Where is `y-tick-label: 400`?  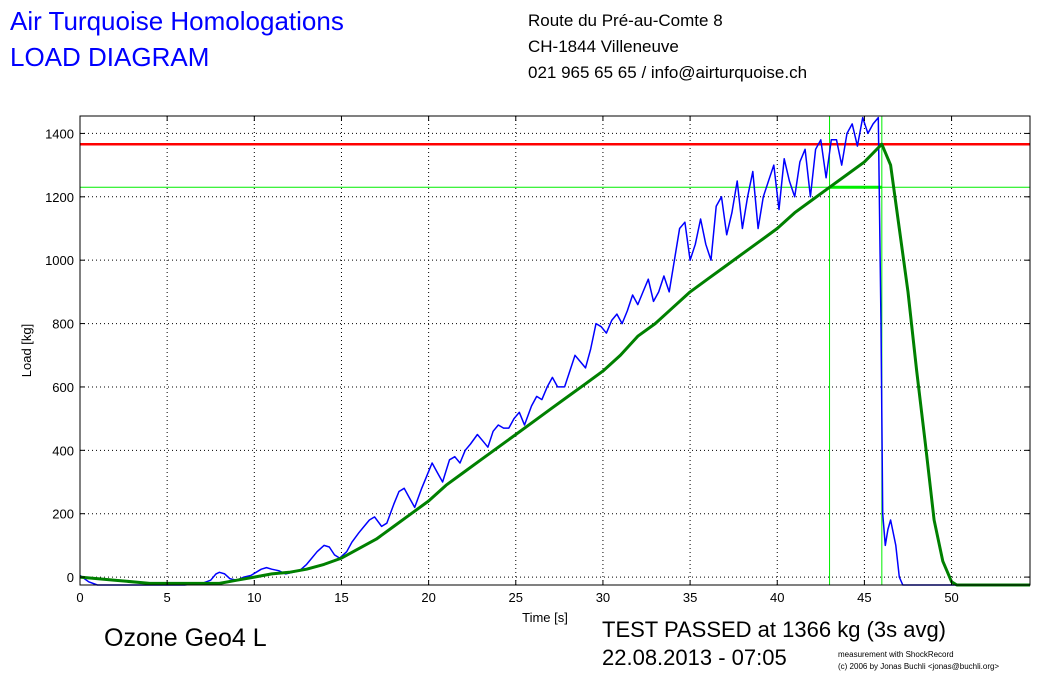
y-tick-label: 400 is located at coordinates (63, 450).